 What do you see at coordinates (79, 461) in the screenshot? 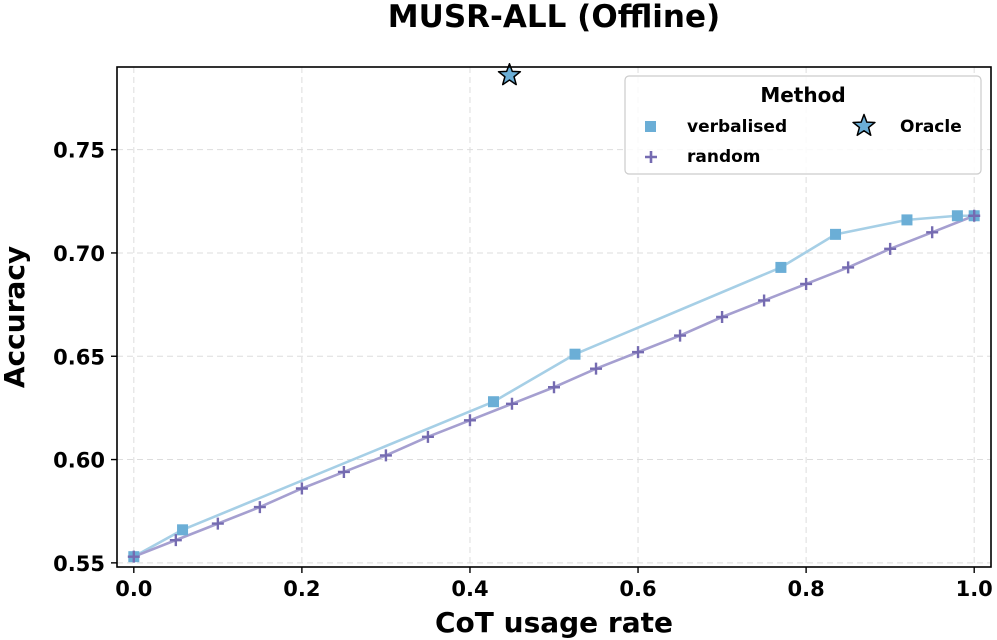
I see `y-tick-label: 0.60` at bounding box center [79, 461].